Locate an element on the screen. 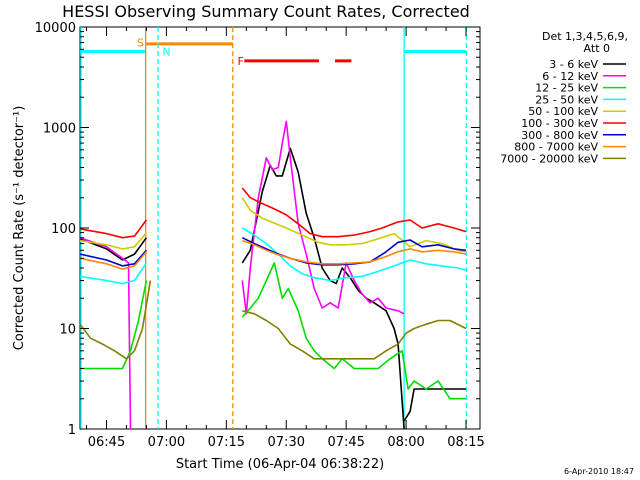 The width and height of the screenshot is (640, 480). y-tick-label: 10000 is located at coordinates (55, 28).